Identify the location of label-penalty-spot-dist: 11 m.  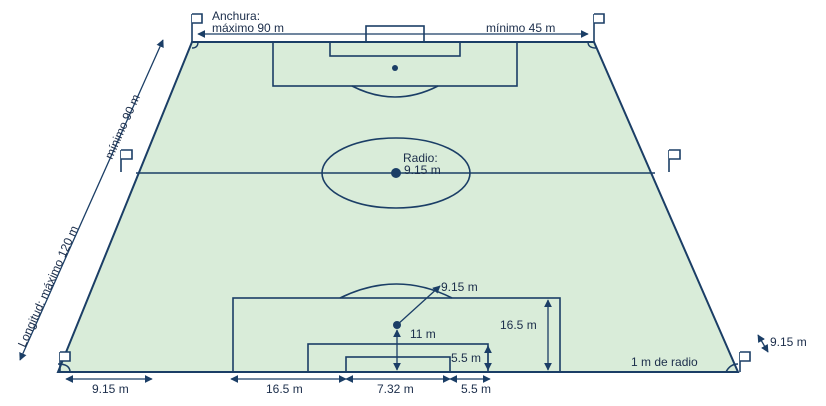
(423, 334).